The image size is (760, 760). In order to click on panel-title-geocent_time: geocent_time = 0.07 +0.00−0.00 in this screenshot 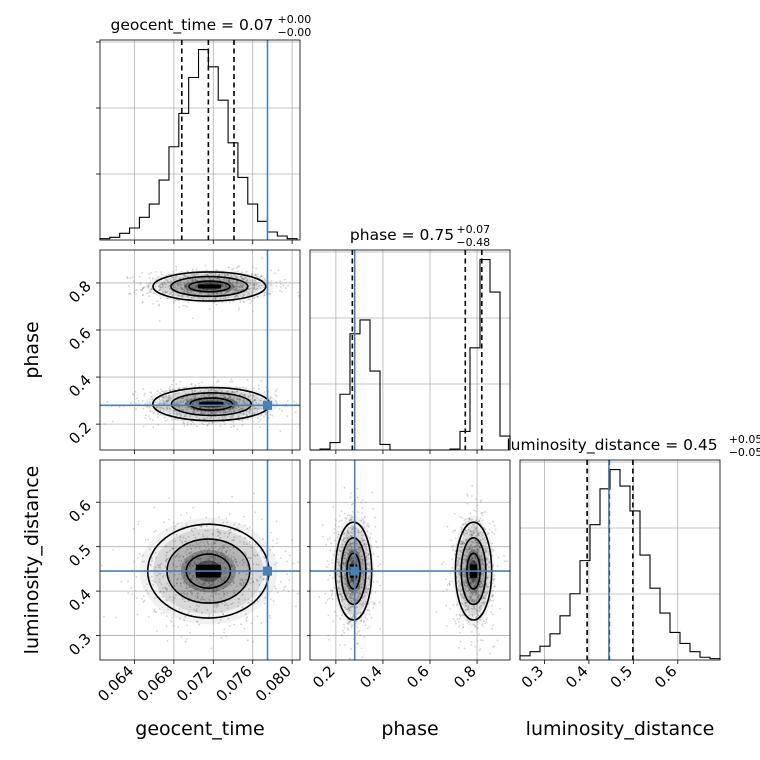, I will do `click(211, 26)`.